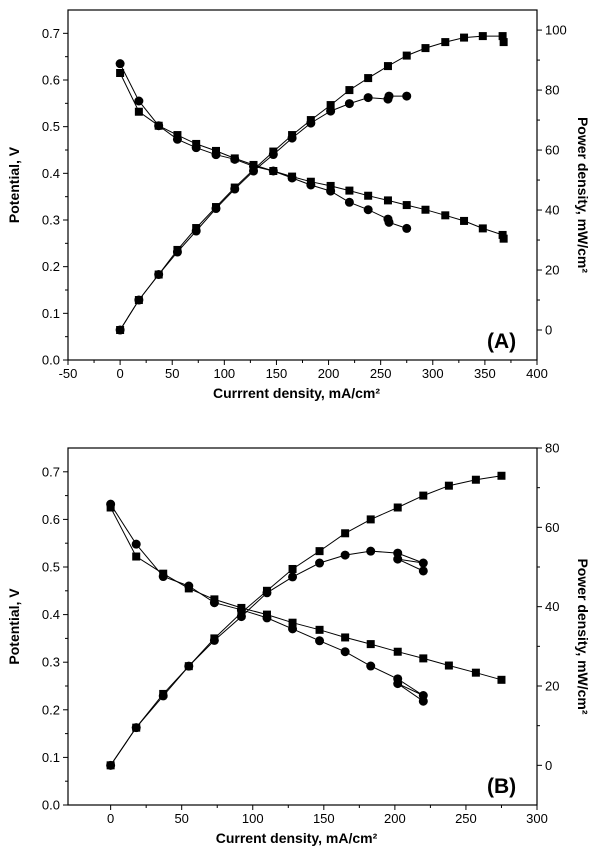  Describe the element at coordinates (501, 786) in the screenshot. I see `panel-label: (B)` at that location.